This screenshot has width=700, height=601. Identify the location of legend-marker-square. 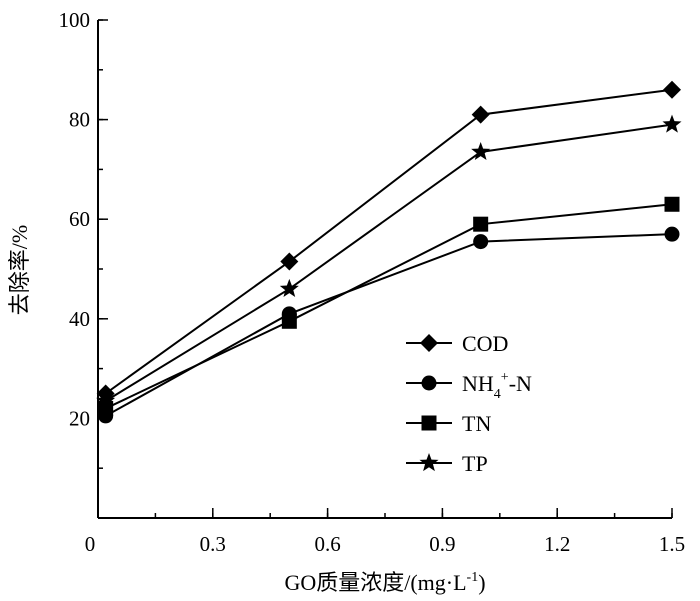
(429, 423).